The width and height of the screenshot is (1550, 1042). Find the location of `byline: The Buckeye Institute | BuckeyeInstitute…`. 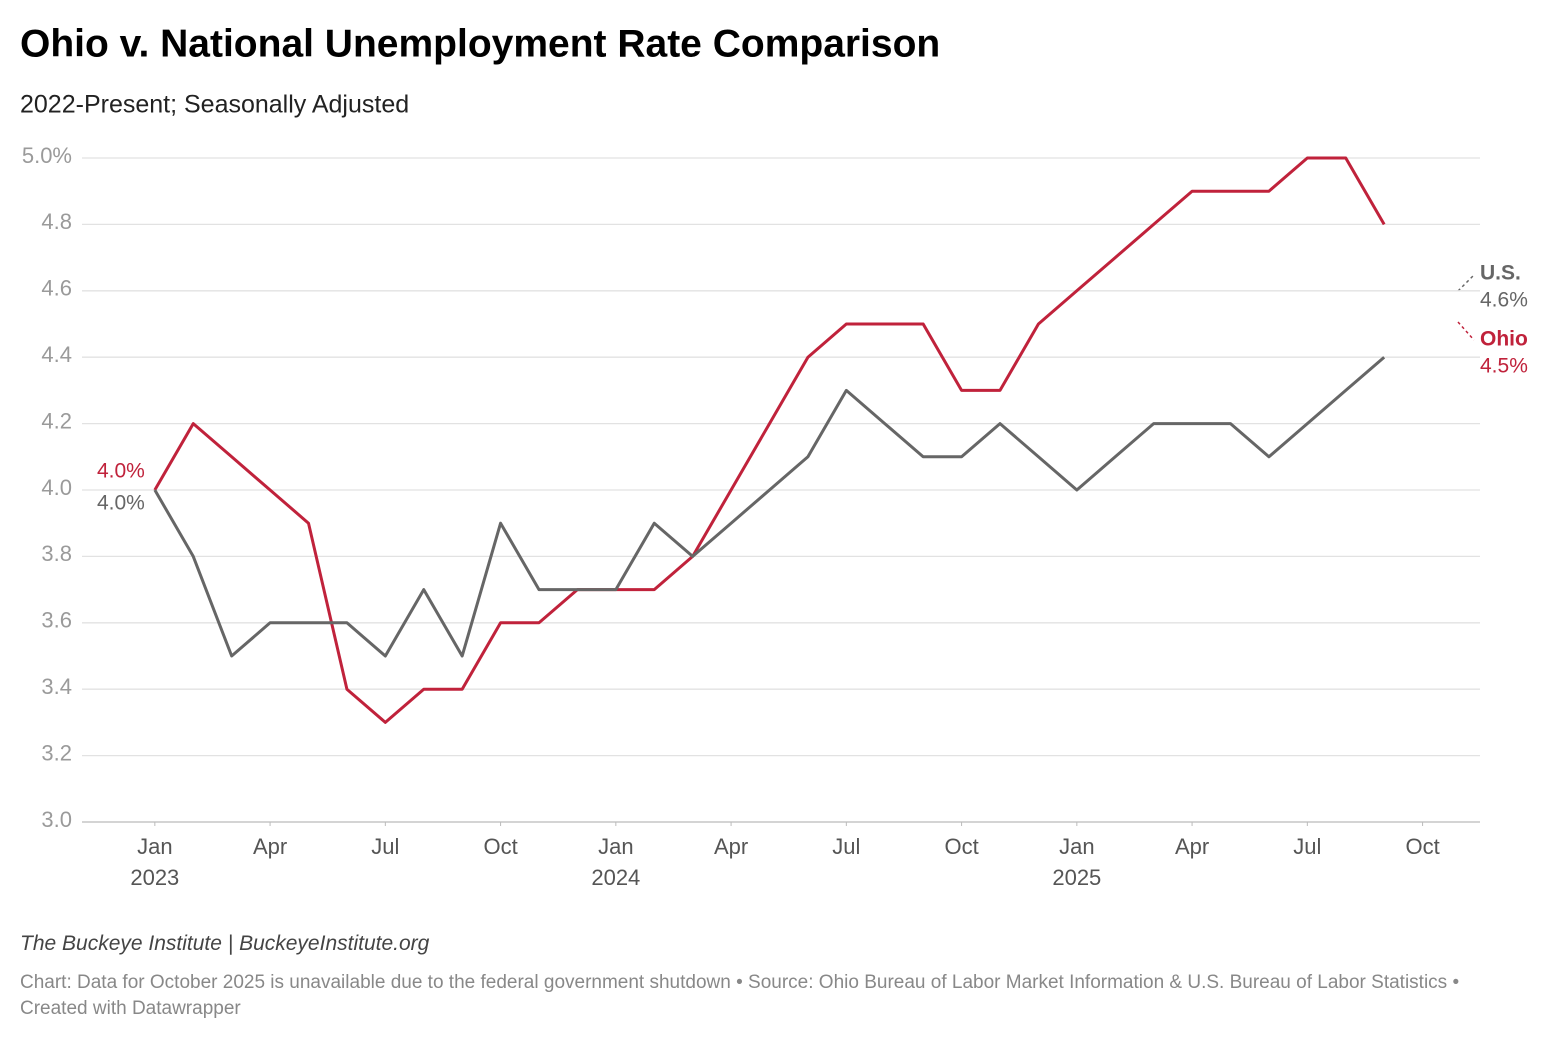

byline: The Buckeye Institute | BuckeyeInstitute… is located at coordinates (225, 943).